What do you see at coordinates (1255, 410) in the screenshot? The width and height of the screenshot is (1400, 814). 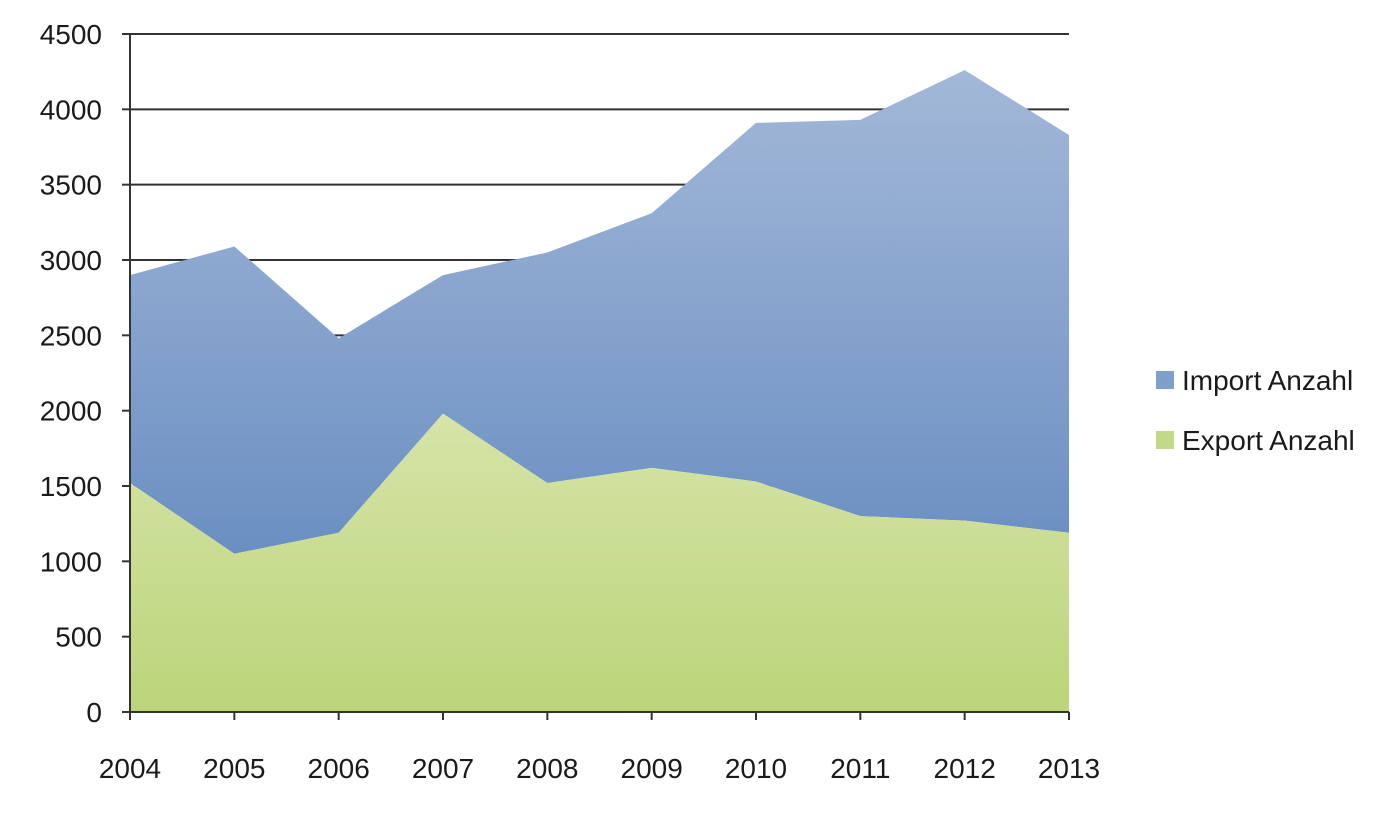 I see `legend: Import Anzahl Export Anzahl` at bounding box center [1255, 410].